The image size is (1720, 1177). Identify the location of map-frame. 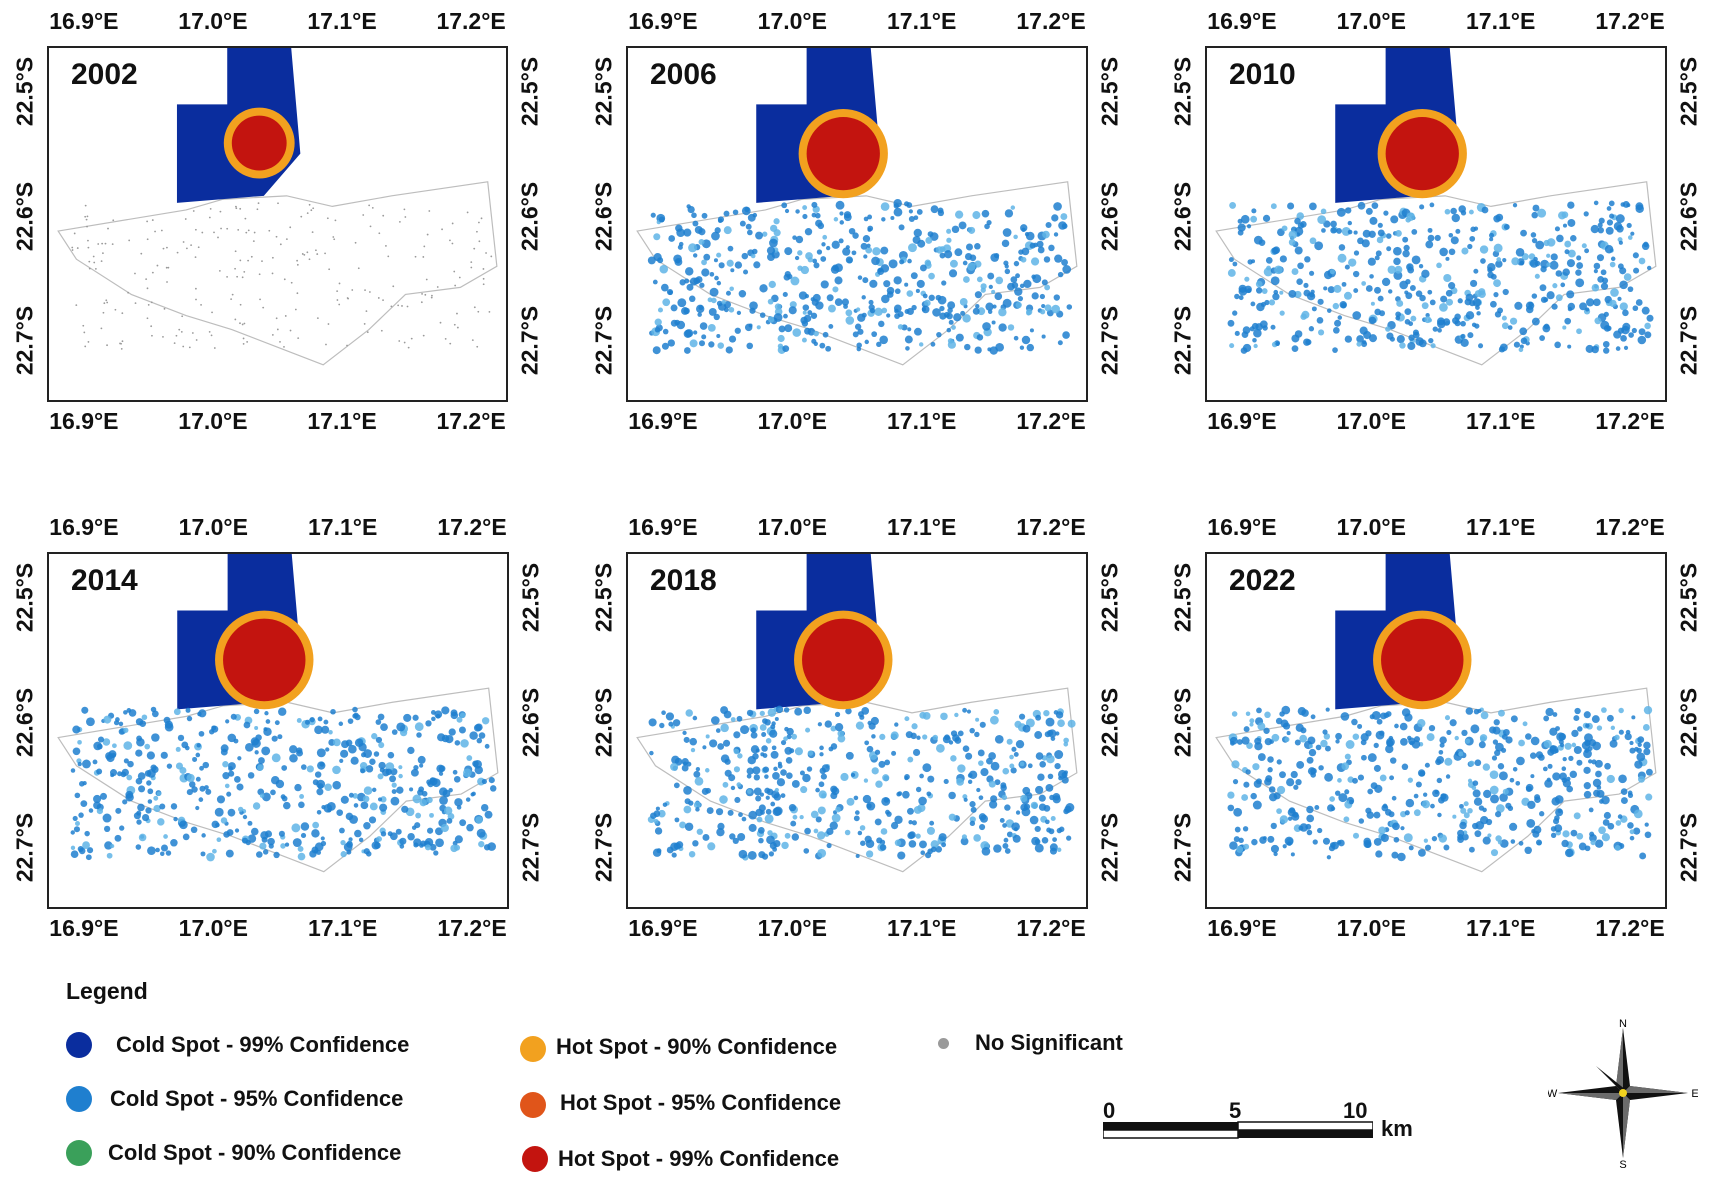
(1436, 224).